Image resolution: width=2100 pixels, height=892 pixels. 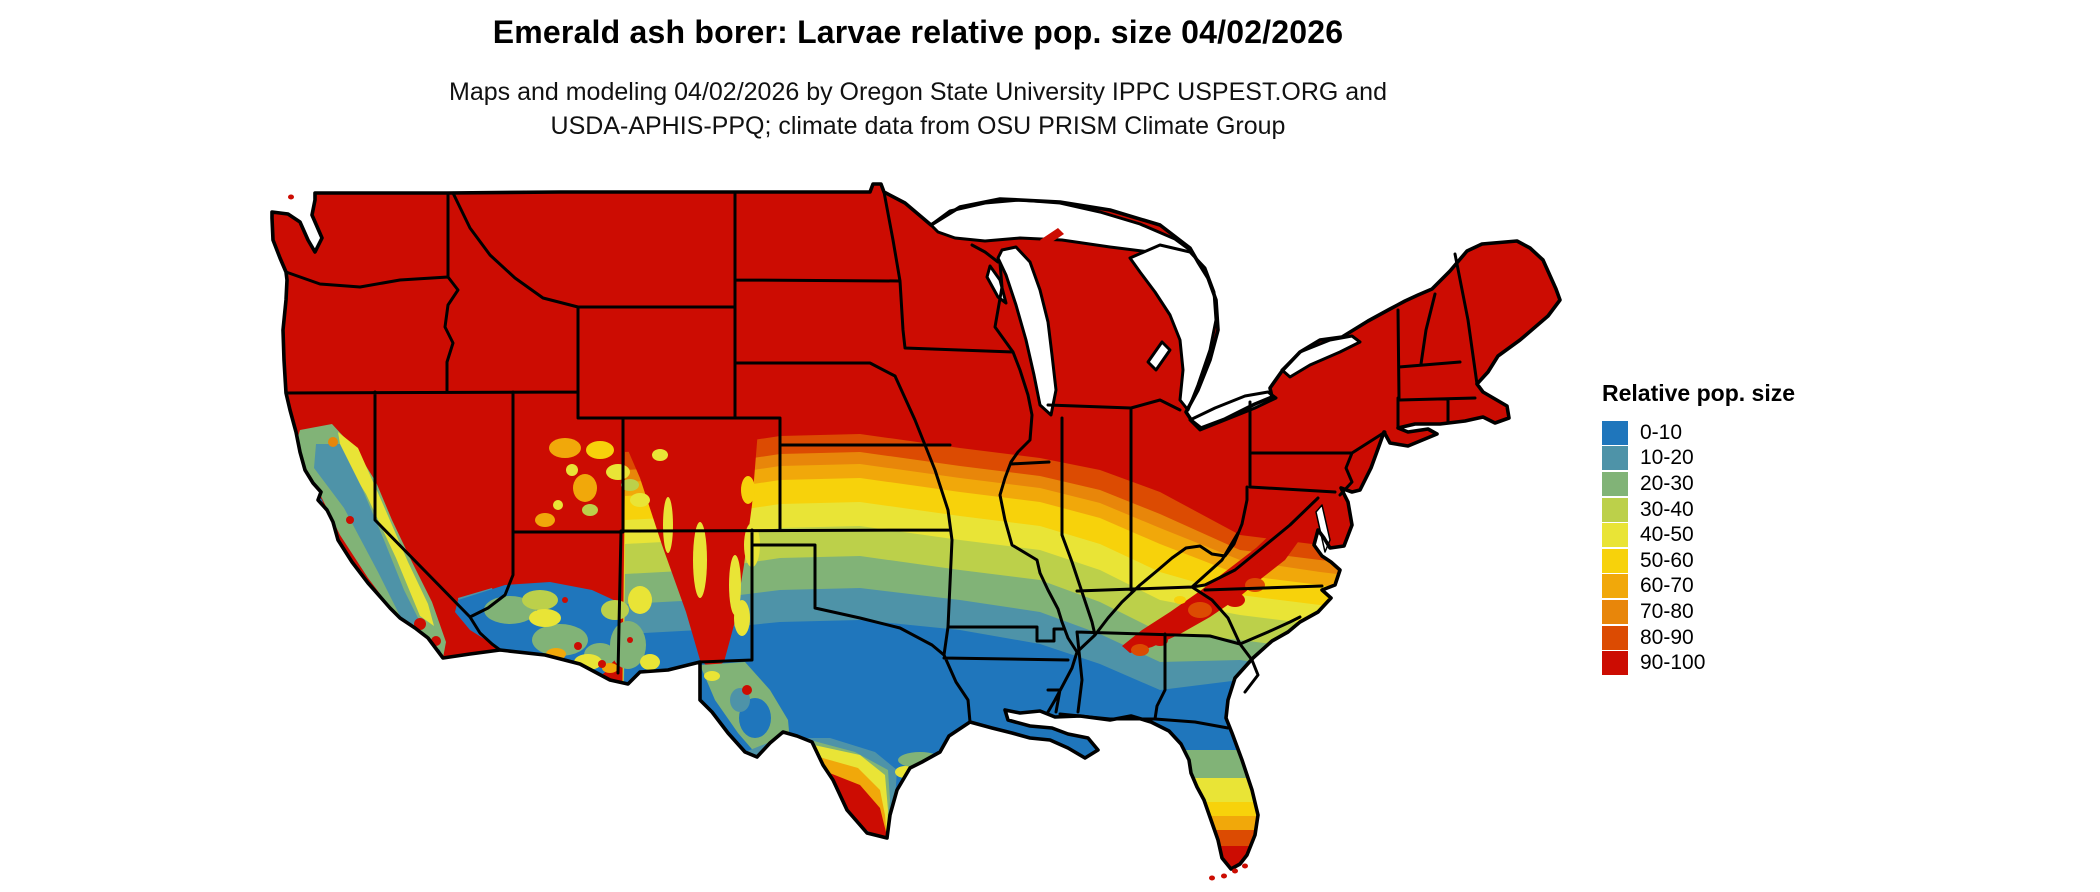 I want to click on legend-label: 80-90, so click(x=1667, y=637).